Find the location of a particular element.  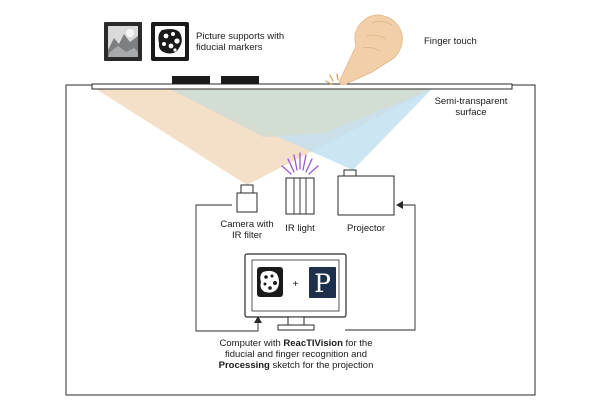

caption-text: Computer with is located at coordinates (251, 343).